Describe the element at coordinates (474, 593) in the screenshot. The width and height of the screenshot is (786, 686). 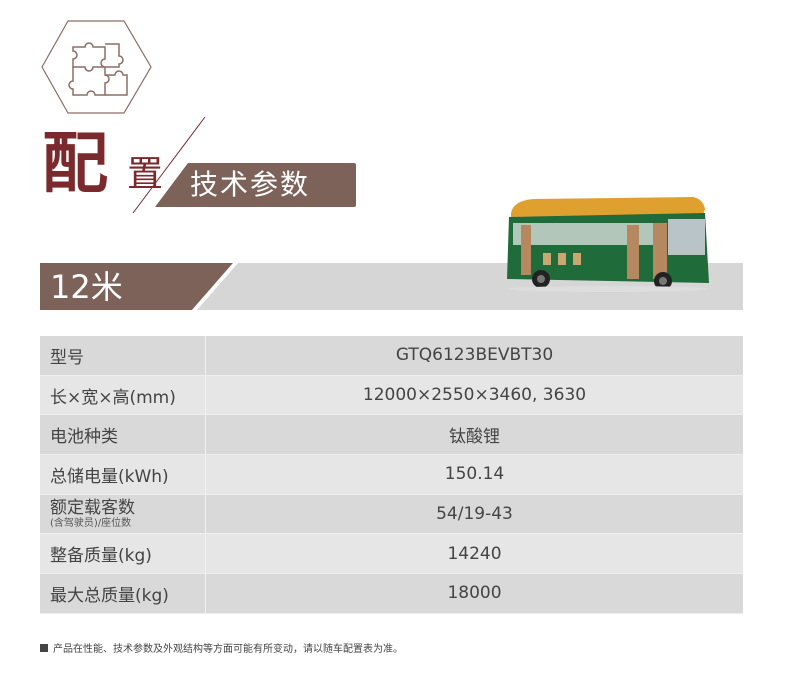
I see `spec-value: 18000` at that location.